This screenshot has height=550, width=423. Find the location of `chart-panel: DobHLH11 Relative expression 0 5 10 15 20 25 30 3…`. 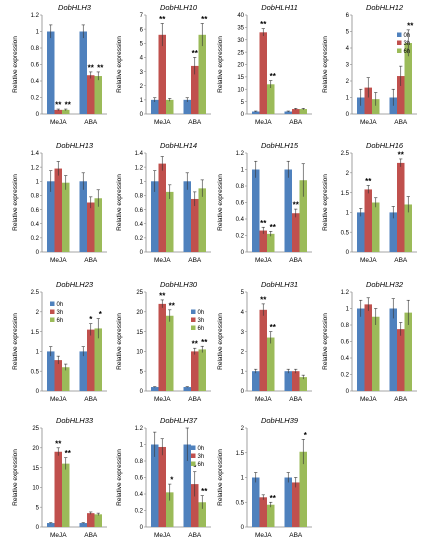

chart-panel: DobHLH11 Relative expression 0 5 10 15 20 25 30 3… is located at coordinates (264, 64).